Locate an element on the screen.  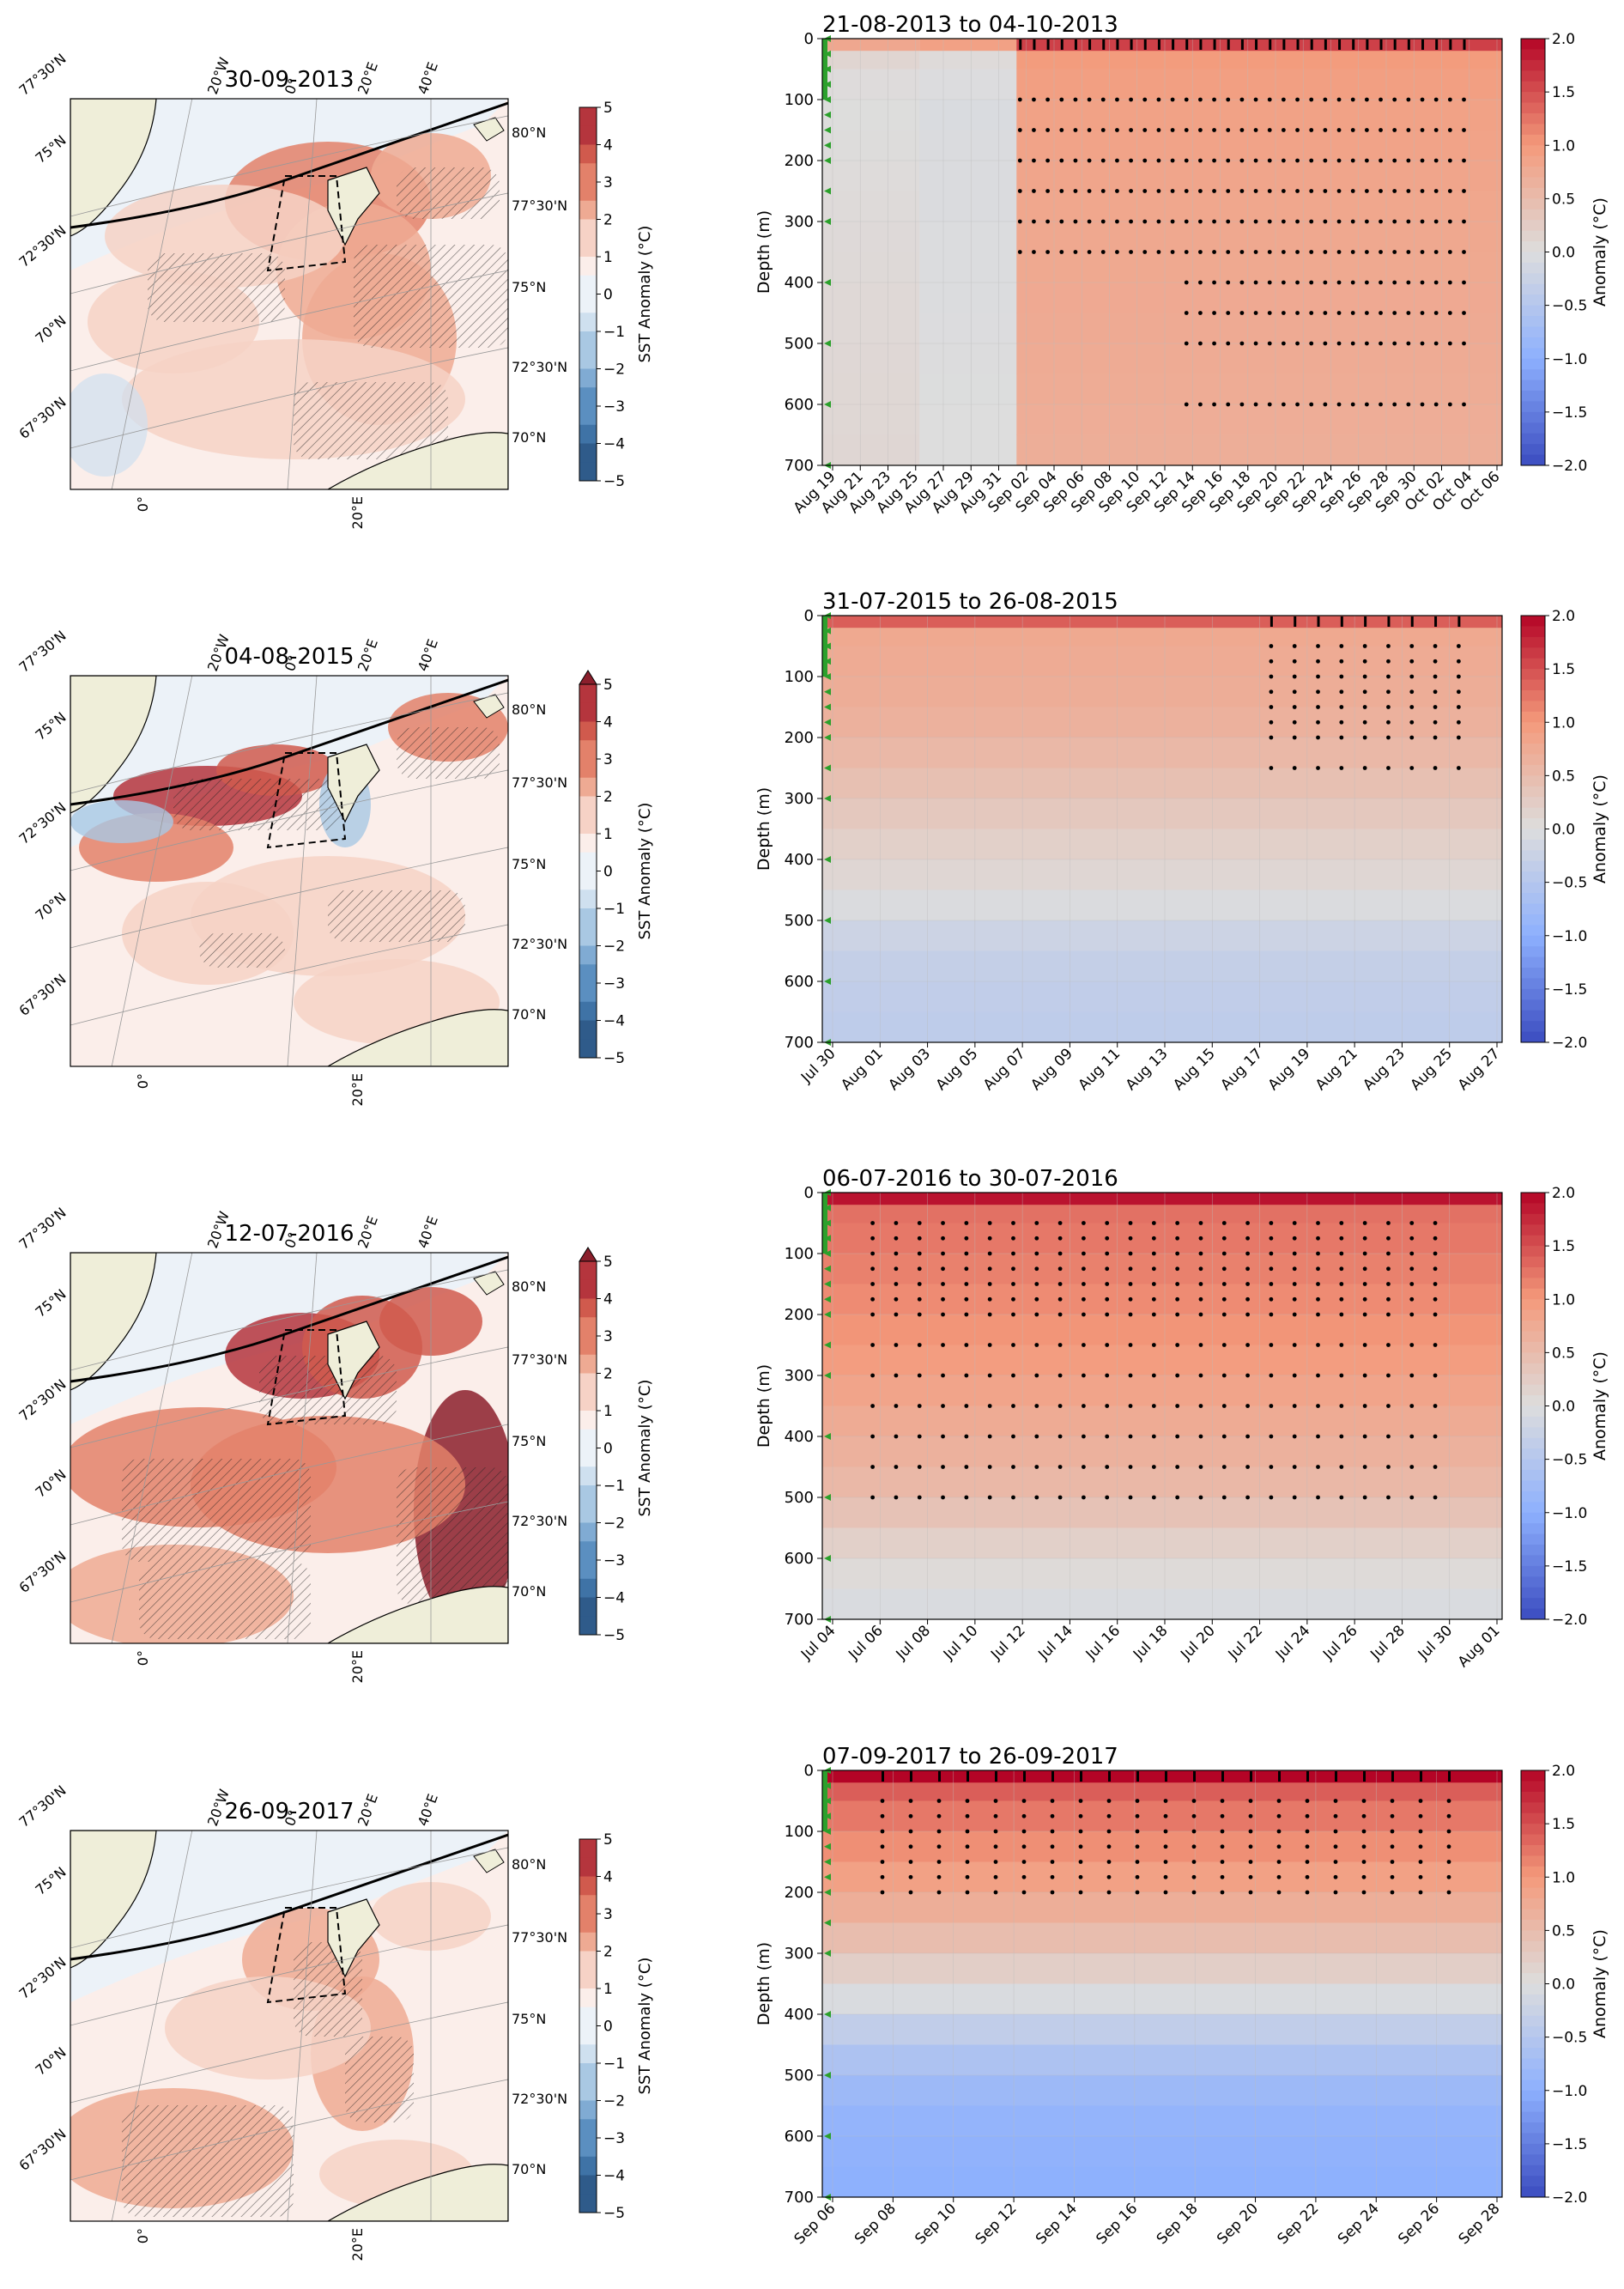
colorbar-tick-label: −5 is located at coordinates (614, 2213).